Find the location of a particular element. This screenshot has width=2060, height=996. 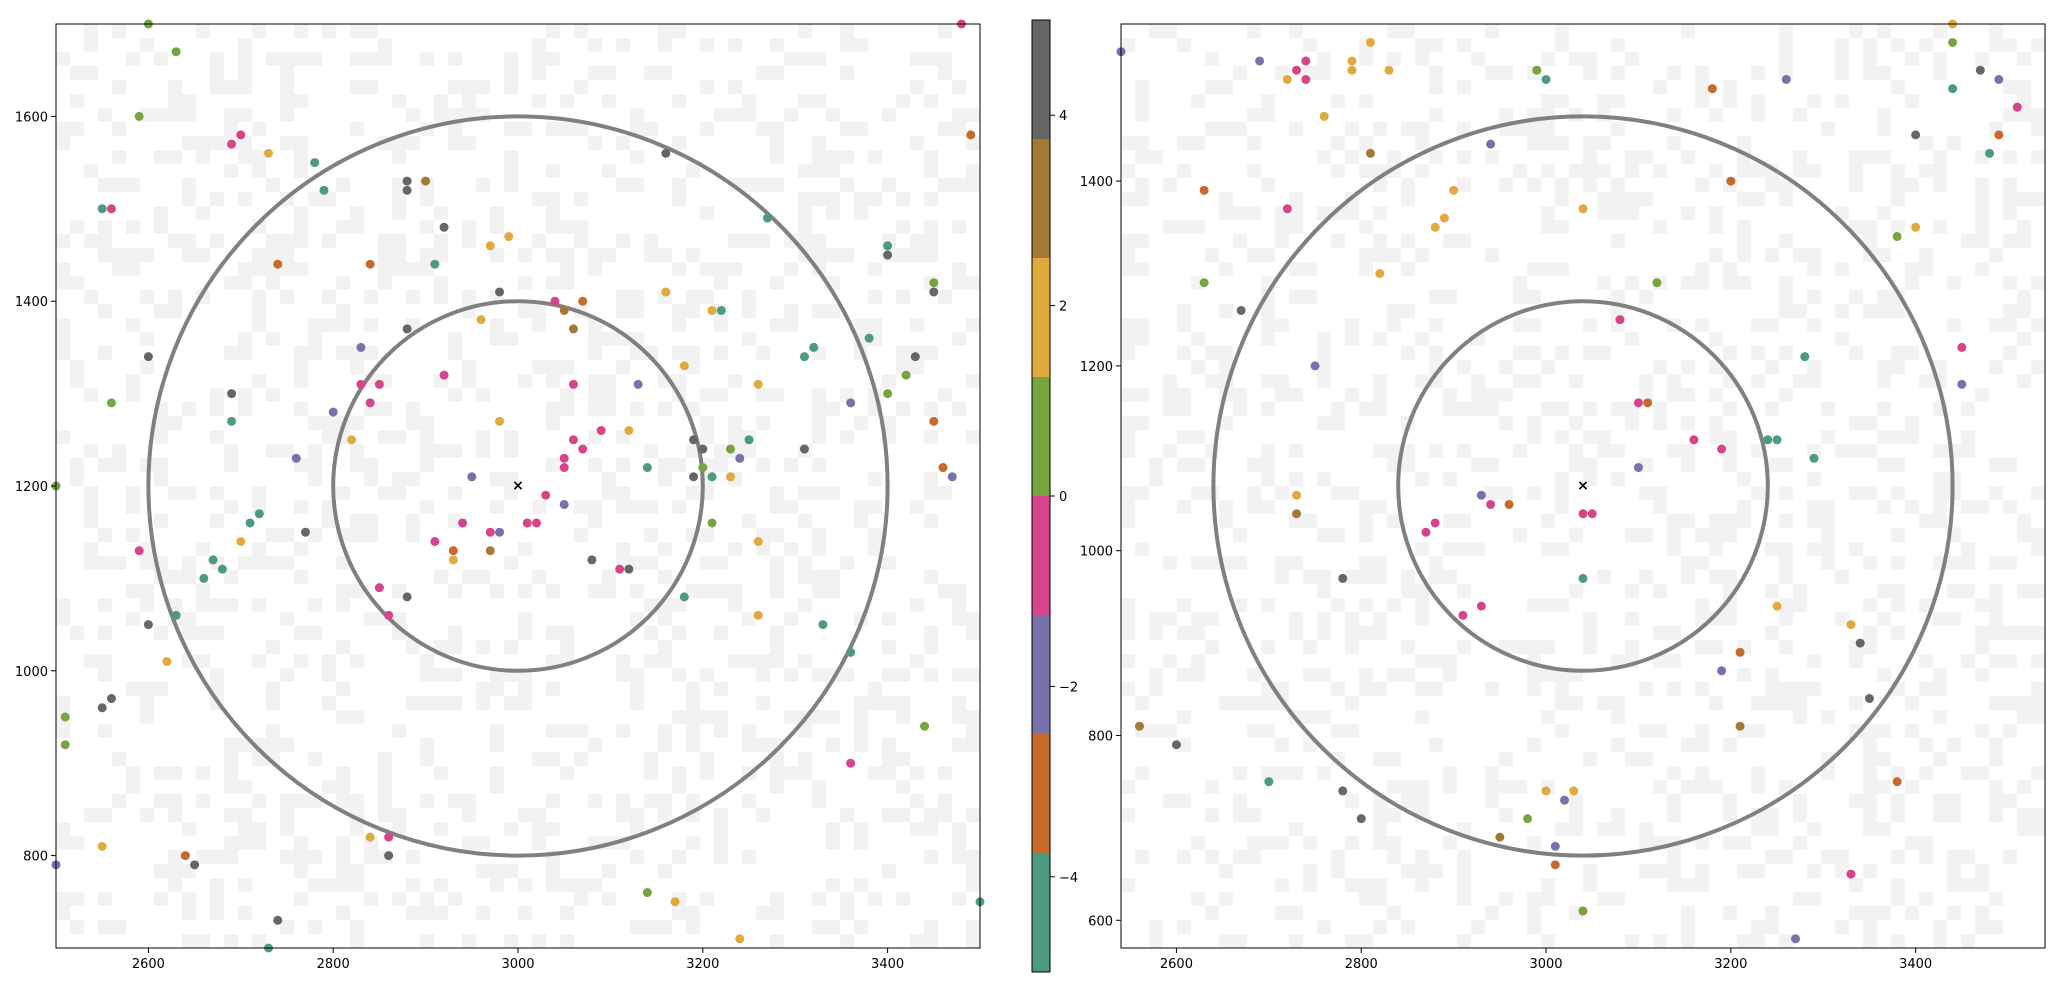

y-tick-label: 1200 is located at coordinates (1096, 367).